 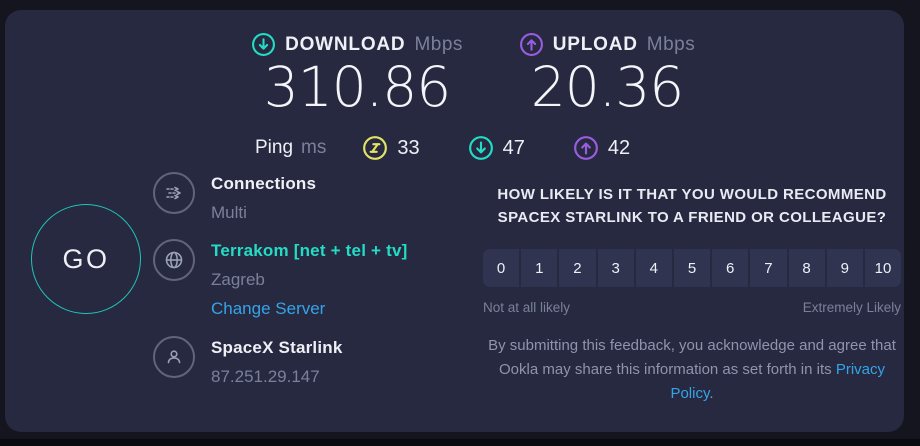 I want to click on upload-metric: UPLOAD Mbps 20.36, so click(x=607, y=74).